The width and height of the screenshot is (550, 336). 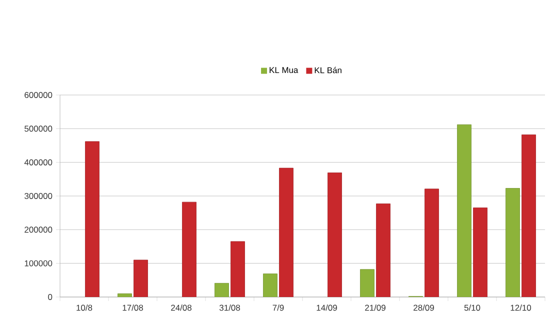 I want to click on legend-label: KL Mua, so click(x=284, y=70).